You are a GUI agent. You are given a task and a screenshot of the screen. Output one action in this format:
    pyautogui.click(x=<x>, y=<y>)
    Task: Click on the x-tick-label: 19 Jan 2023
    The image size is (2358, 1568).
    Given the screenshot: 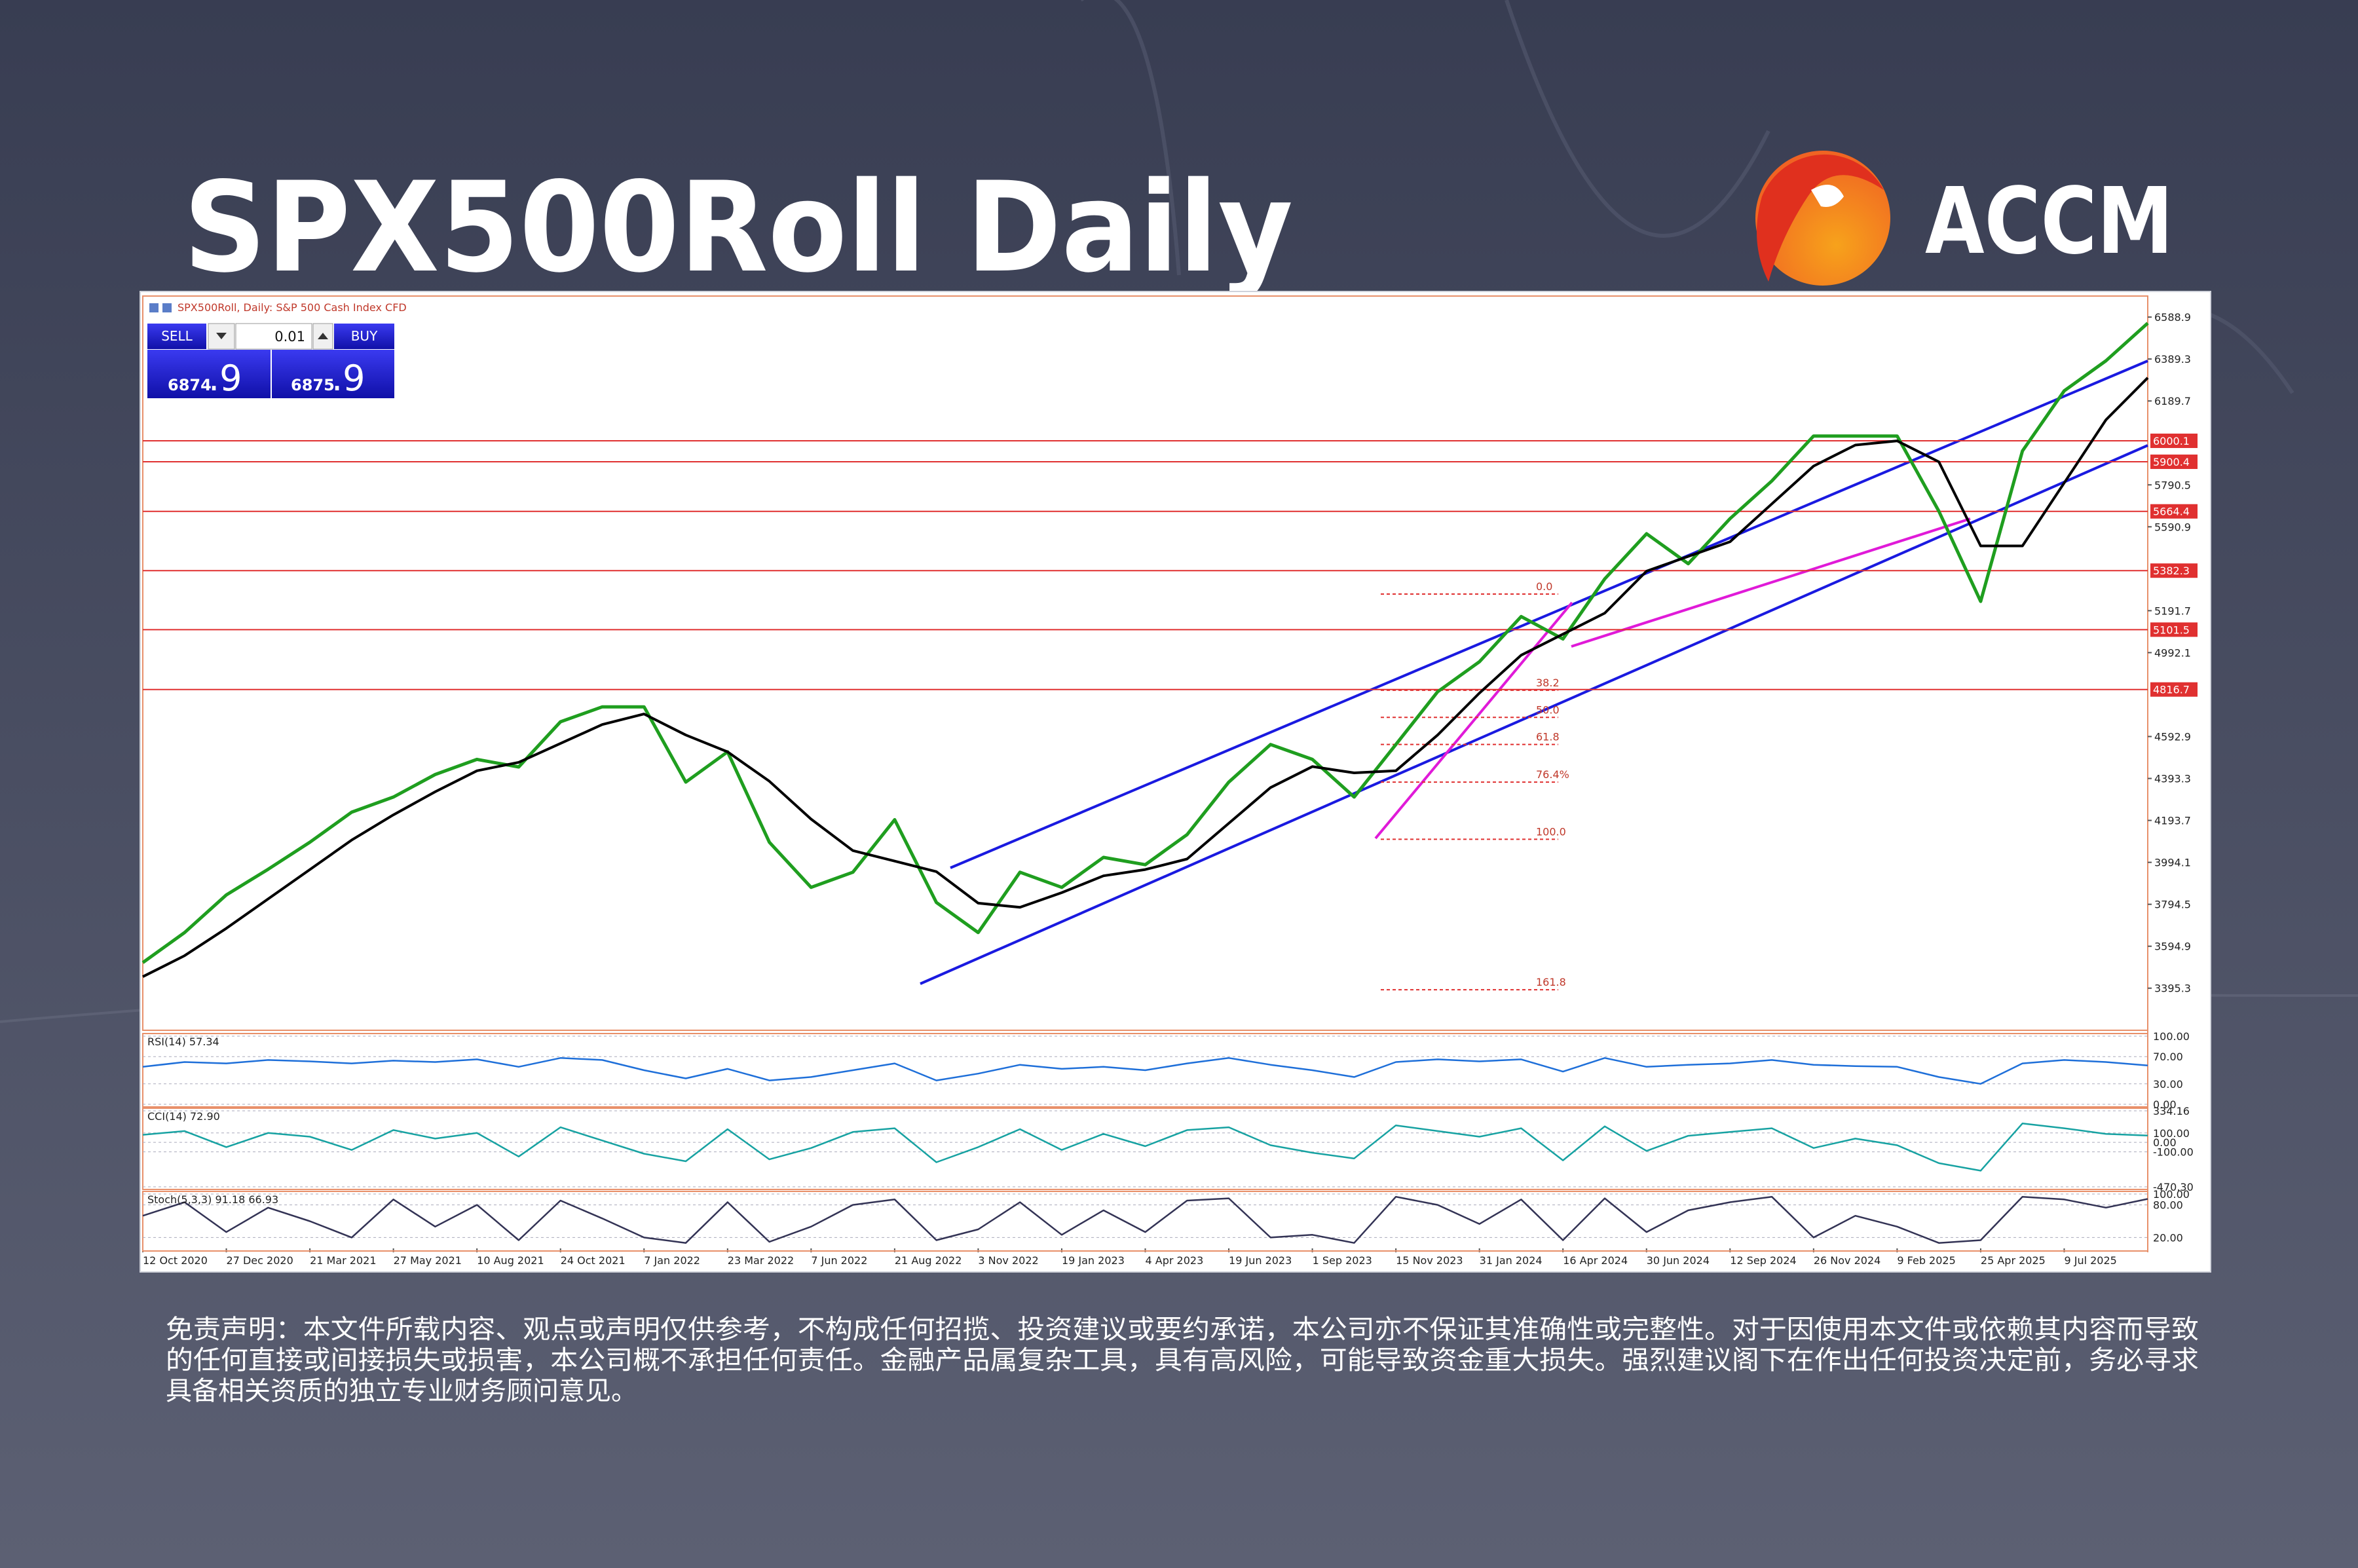 What is the action you would take?
    pyautogui.click(x=1094, y=1260)
    